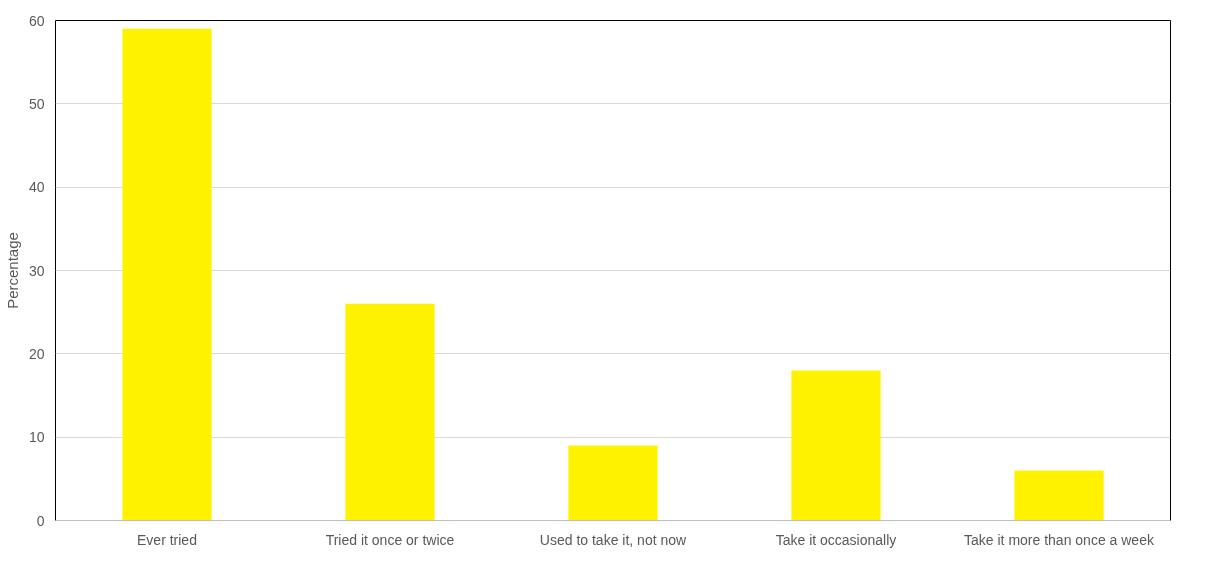  What do you see at coordinates (36, 353) in the screenshot?
I see `y-tick-label: 20` at bounding box center [36, 353].